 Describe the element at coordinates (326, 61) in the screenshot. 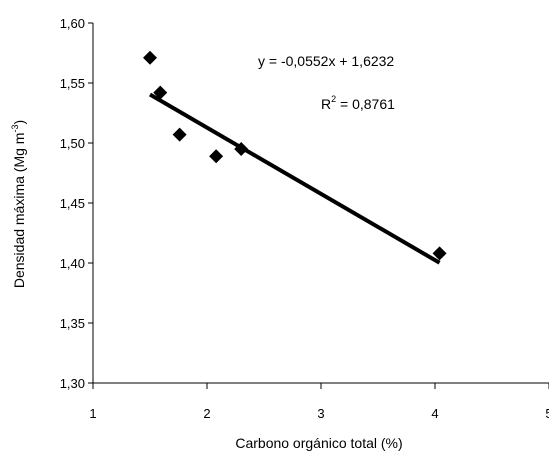

I see `trendline-equation: y = -0,0552x + 1,6232` at that location.